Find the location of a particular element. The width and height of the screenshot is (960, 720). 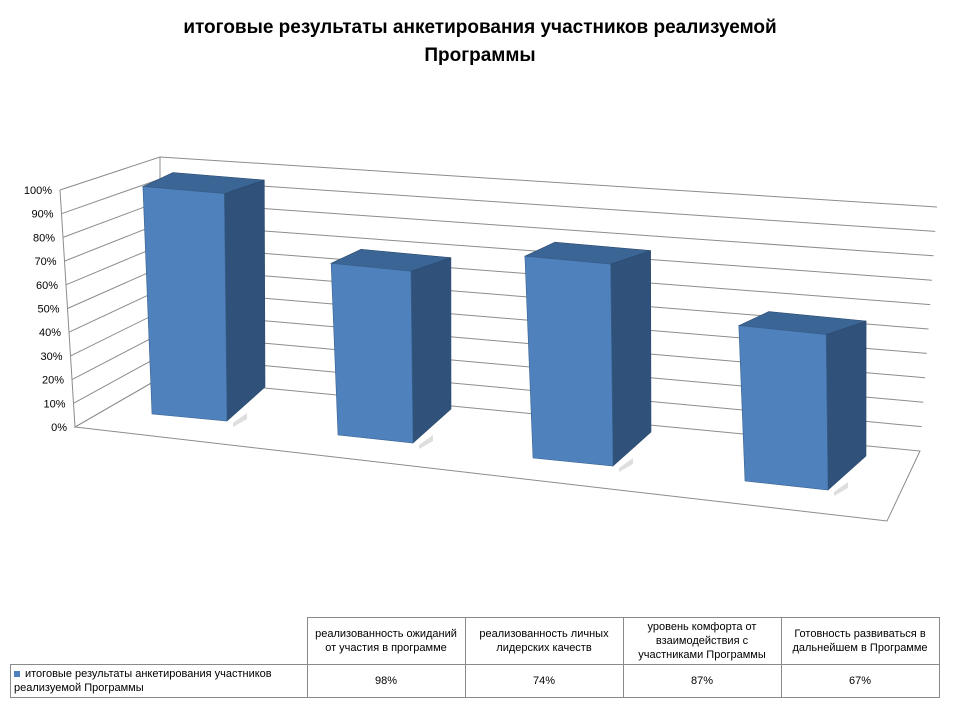

value-cell: 87% is located at coordinates (702, 681).